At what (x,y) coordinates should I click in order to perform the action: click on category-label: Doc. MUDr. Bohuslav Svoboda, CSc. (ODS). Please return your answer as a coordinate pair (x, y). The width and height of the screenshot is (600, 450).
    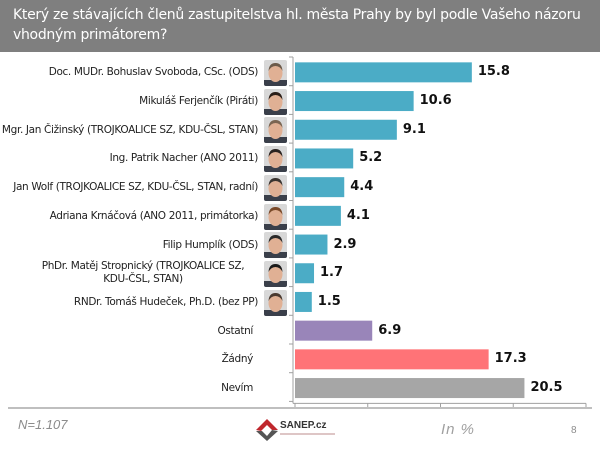
    Looking at the image, I should click on (153, 72).